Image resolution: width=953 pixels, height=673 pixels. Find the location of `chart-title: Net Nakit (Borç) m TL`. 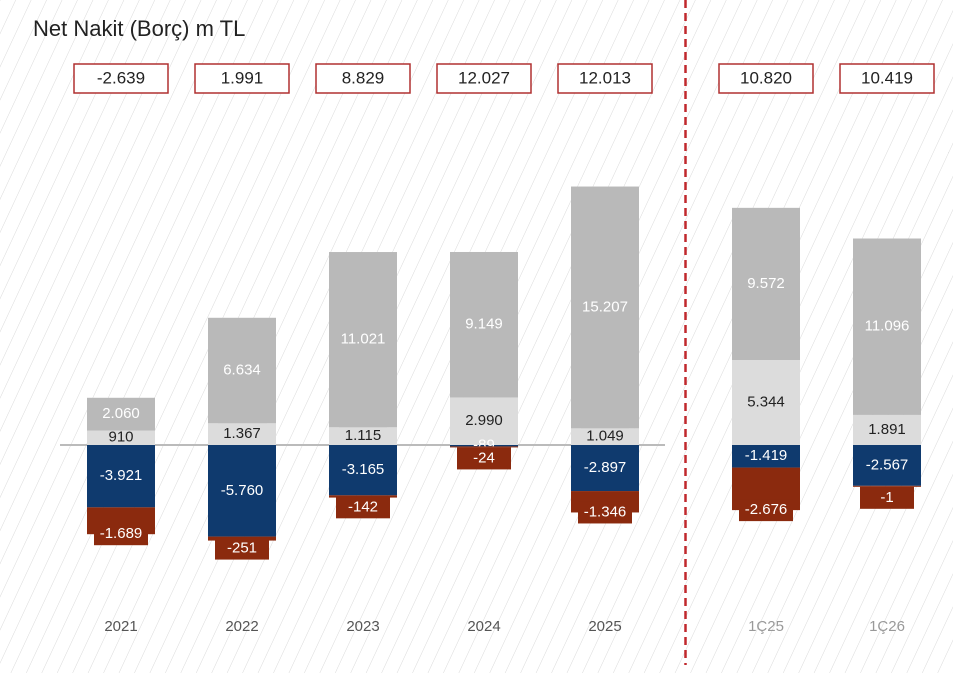

chart-title: Net Nakit (Borç) m TL is located at coordinates (139, 28).